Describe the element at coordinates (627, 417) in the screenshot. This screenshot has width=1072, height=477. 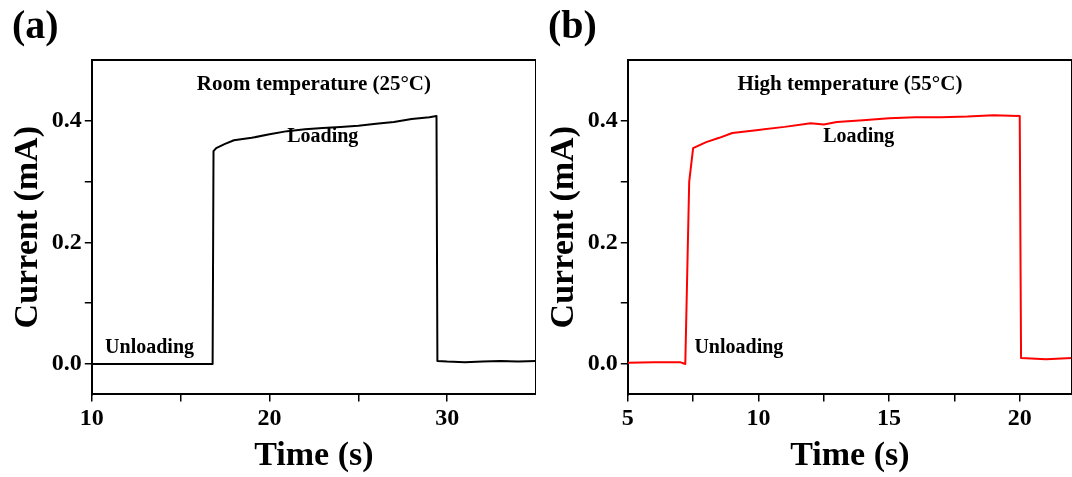
I see `x-tick-label: 5` at that location.